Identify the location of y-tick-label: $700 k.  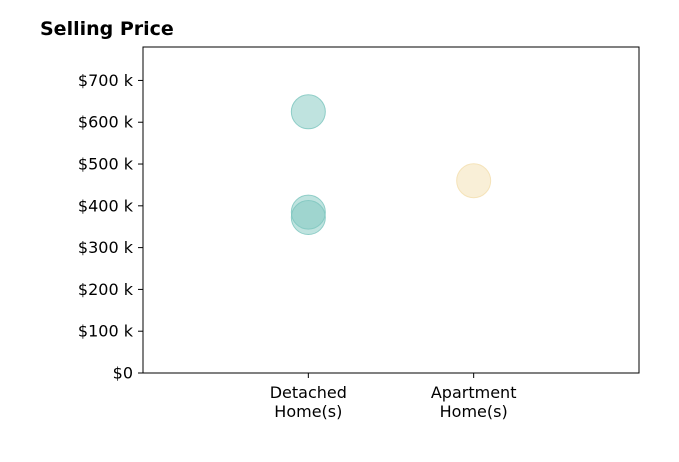
(106, 80).